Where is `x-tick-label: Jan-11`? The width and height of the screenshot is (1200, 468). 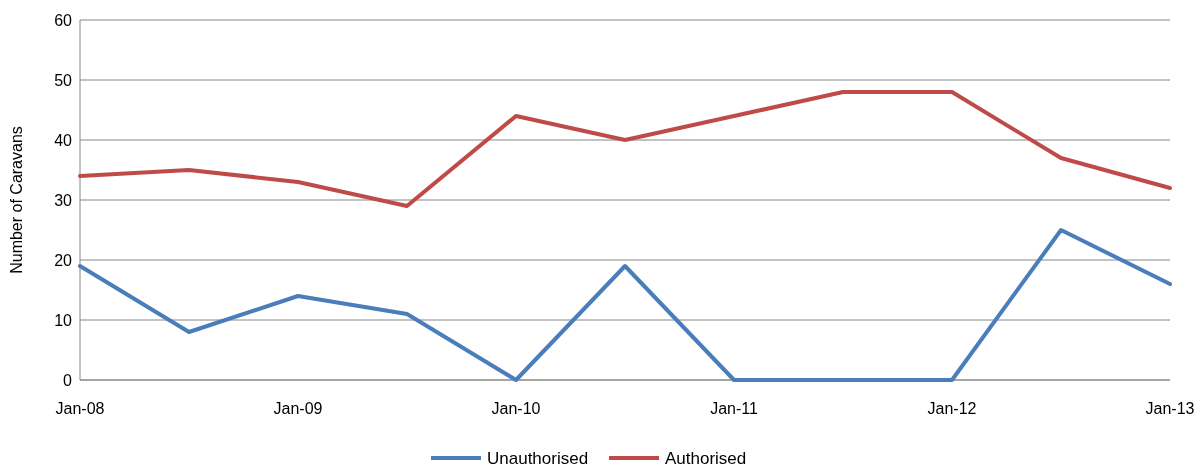 x-tick-label: Jan-11 is located at coordinates (734, 408).